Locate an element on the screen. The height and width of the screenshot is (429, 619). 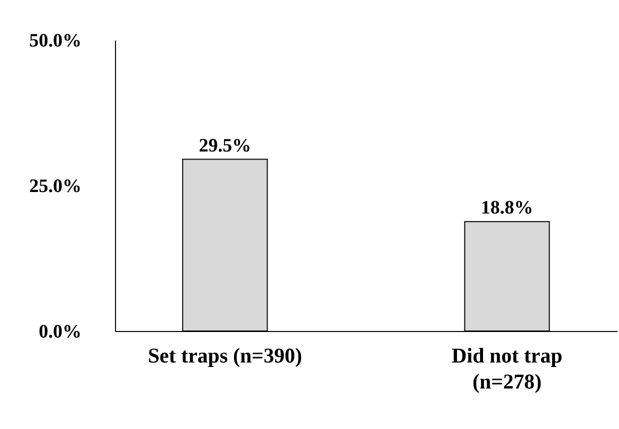
x-tick-label: Set traps (n=390) is located at coordinates (225, 356).